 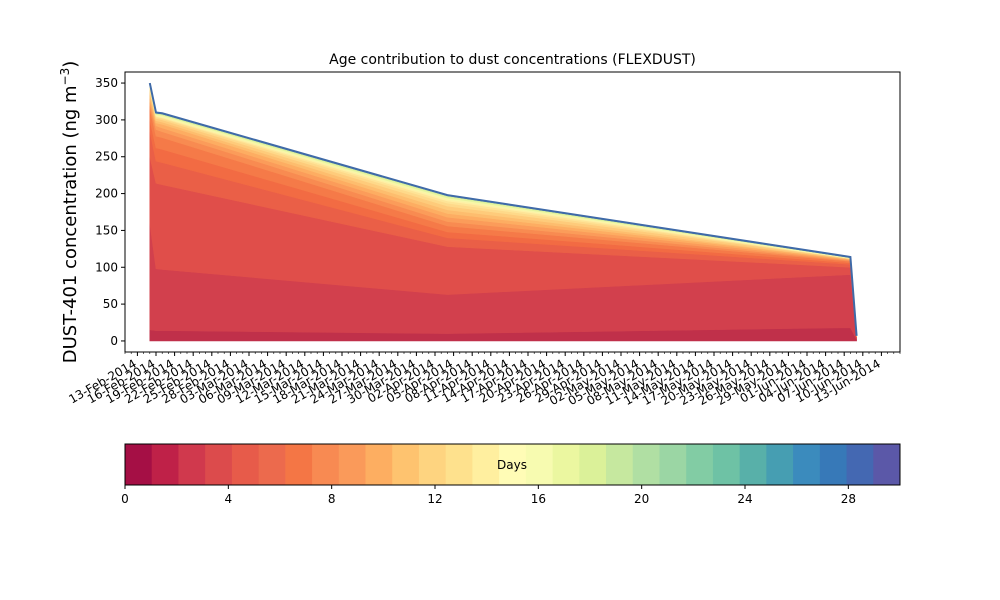 I want to click on y-axis-label-close: ), so click(x=70, y=64).